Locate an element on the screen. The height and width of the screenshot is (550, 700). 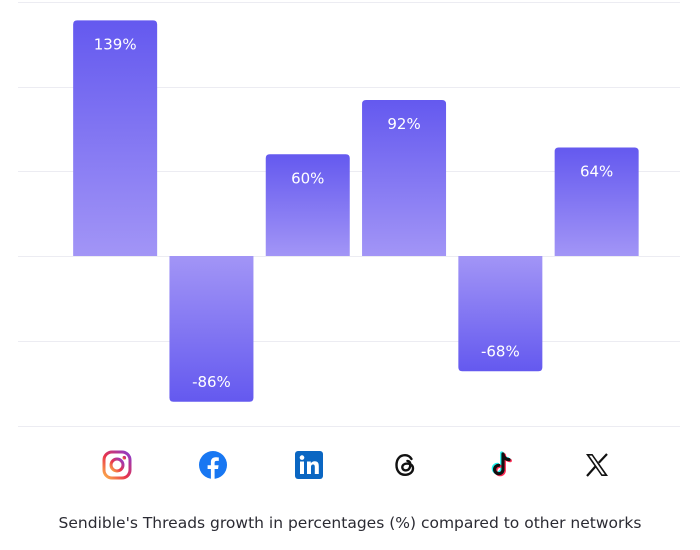
data-label: 139% is located at coordinates (115, 44).